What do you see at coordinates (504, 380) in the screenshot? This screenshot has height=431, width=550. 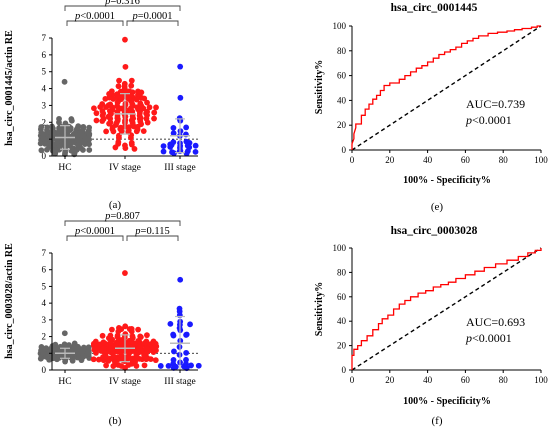 I see `x-tick-label: 80` at bounding box center [504, 380].